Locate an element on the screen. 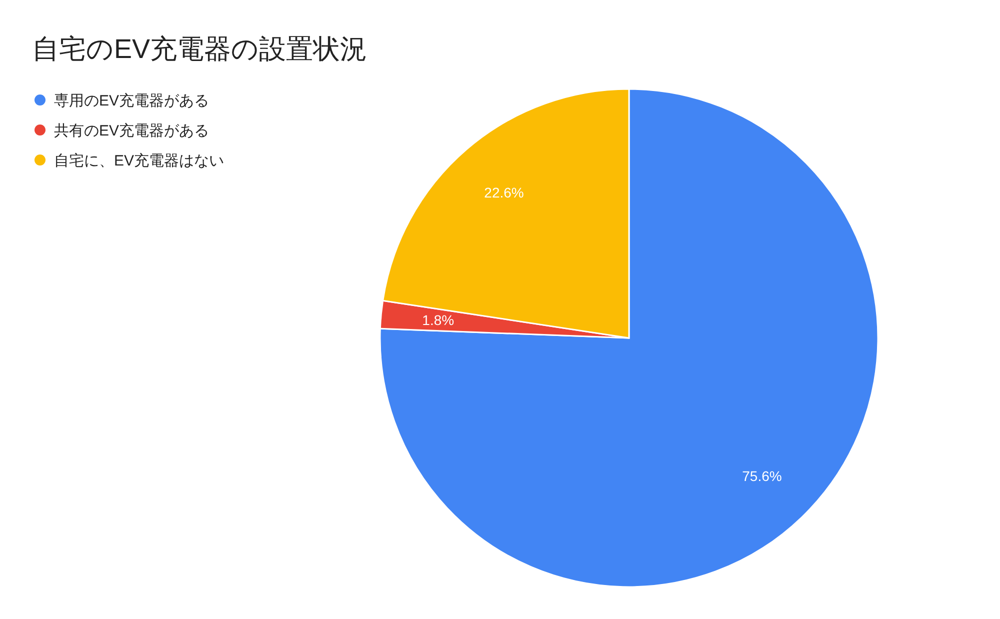 Image resolution: width=1000 pixels, height=619 pixels. legend-label: 共有のEV充電器がある is located at coordinates (132, 131).